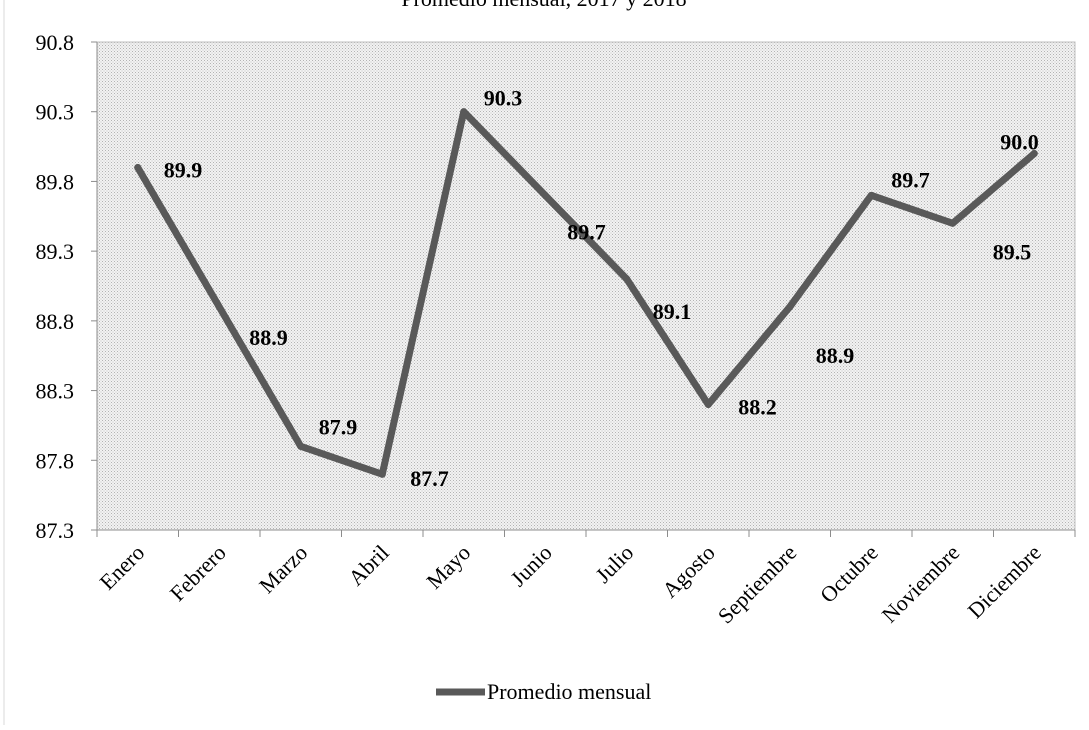 The image size is (1089, 730). What do you see at coordinates (55, 42) in the screenshot?
I see `y-tick-label: 90.8` at bounding box center [55, 42].